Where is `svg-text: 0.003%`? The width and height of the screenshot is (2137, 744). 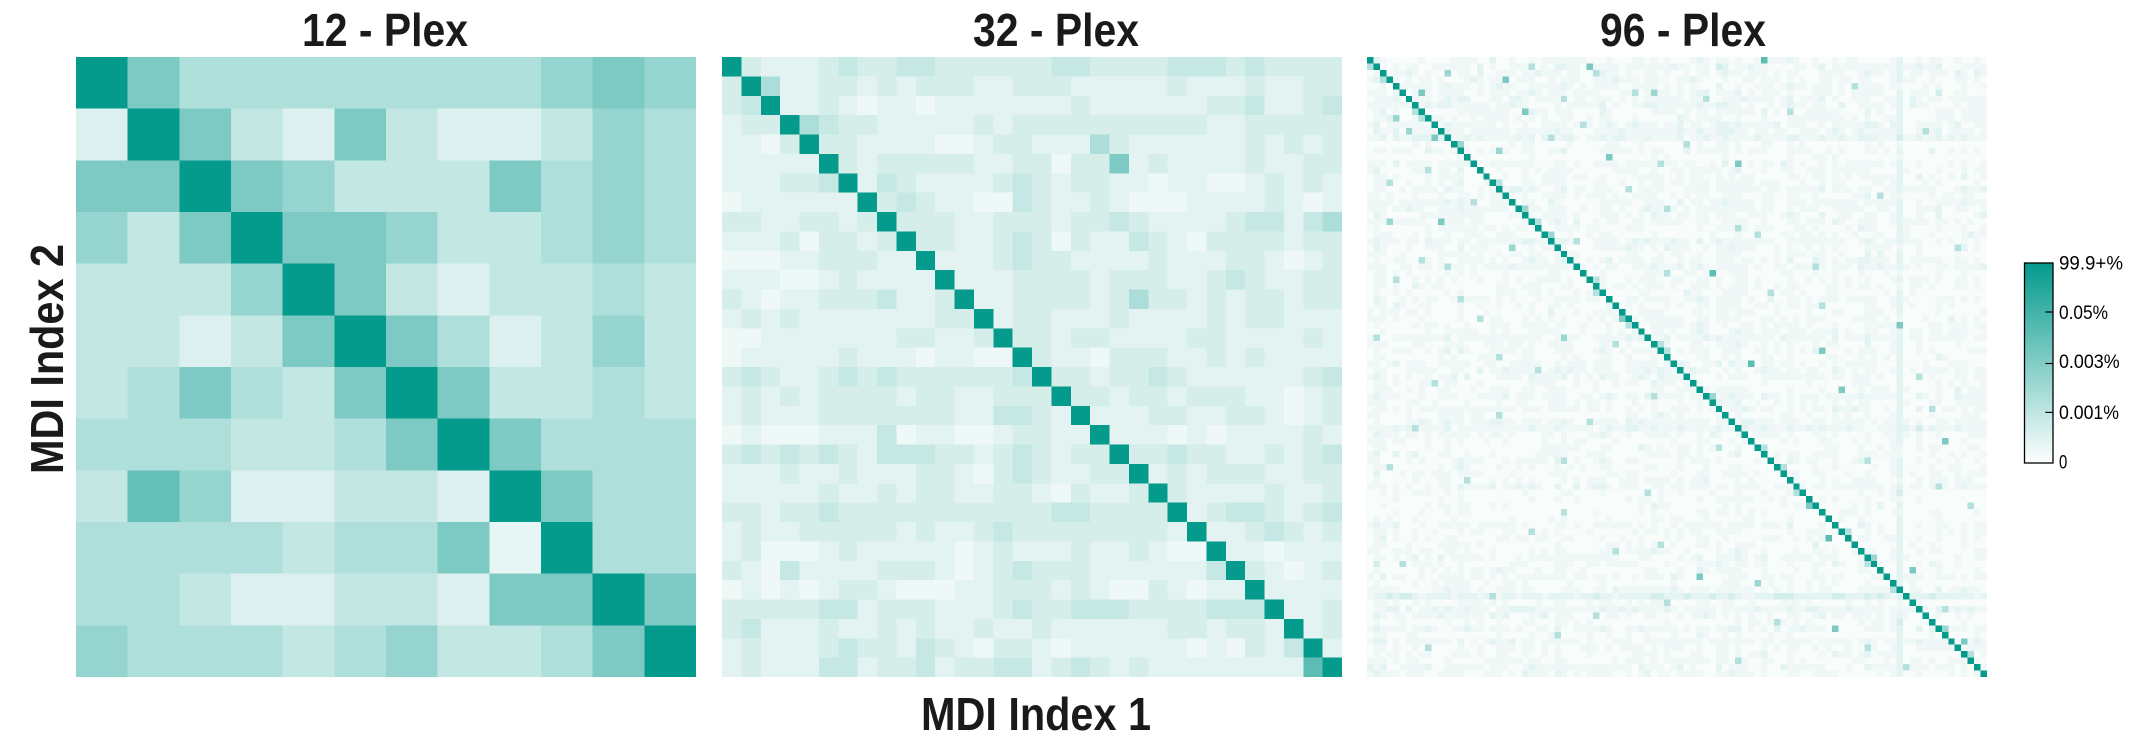
svg-text: 0.003% is located at coordinates (2089, 362).